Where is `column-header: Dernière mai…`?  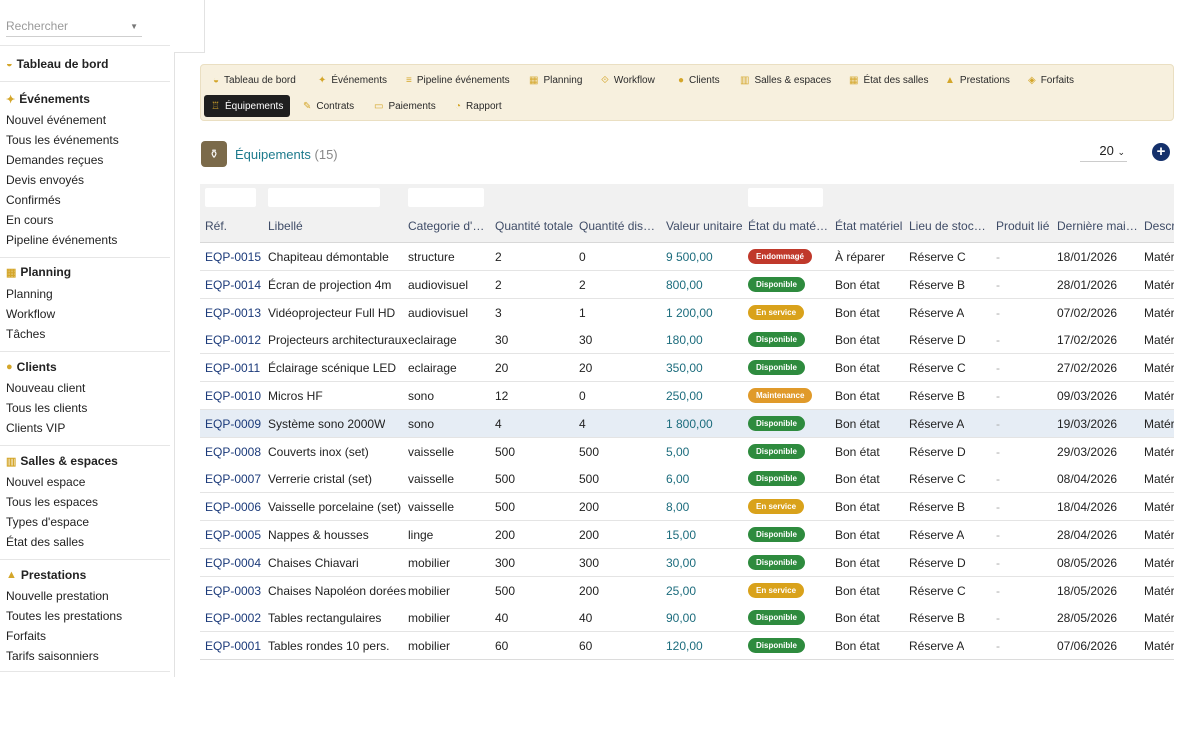 column-header: Dernière mai… is located at coordinates (1097, 226).